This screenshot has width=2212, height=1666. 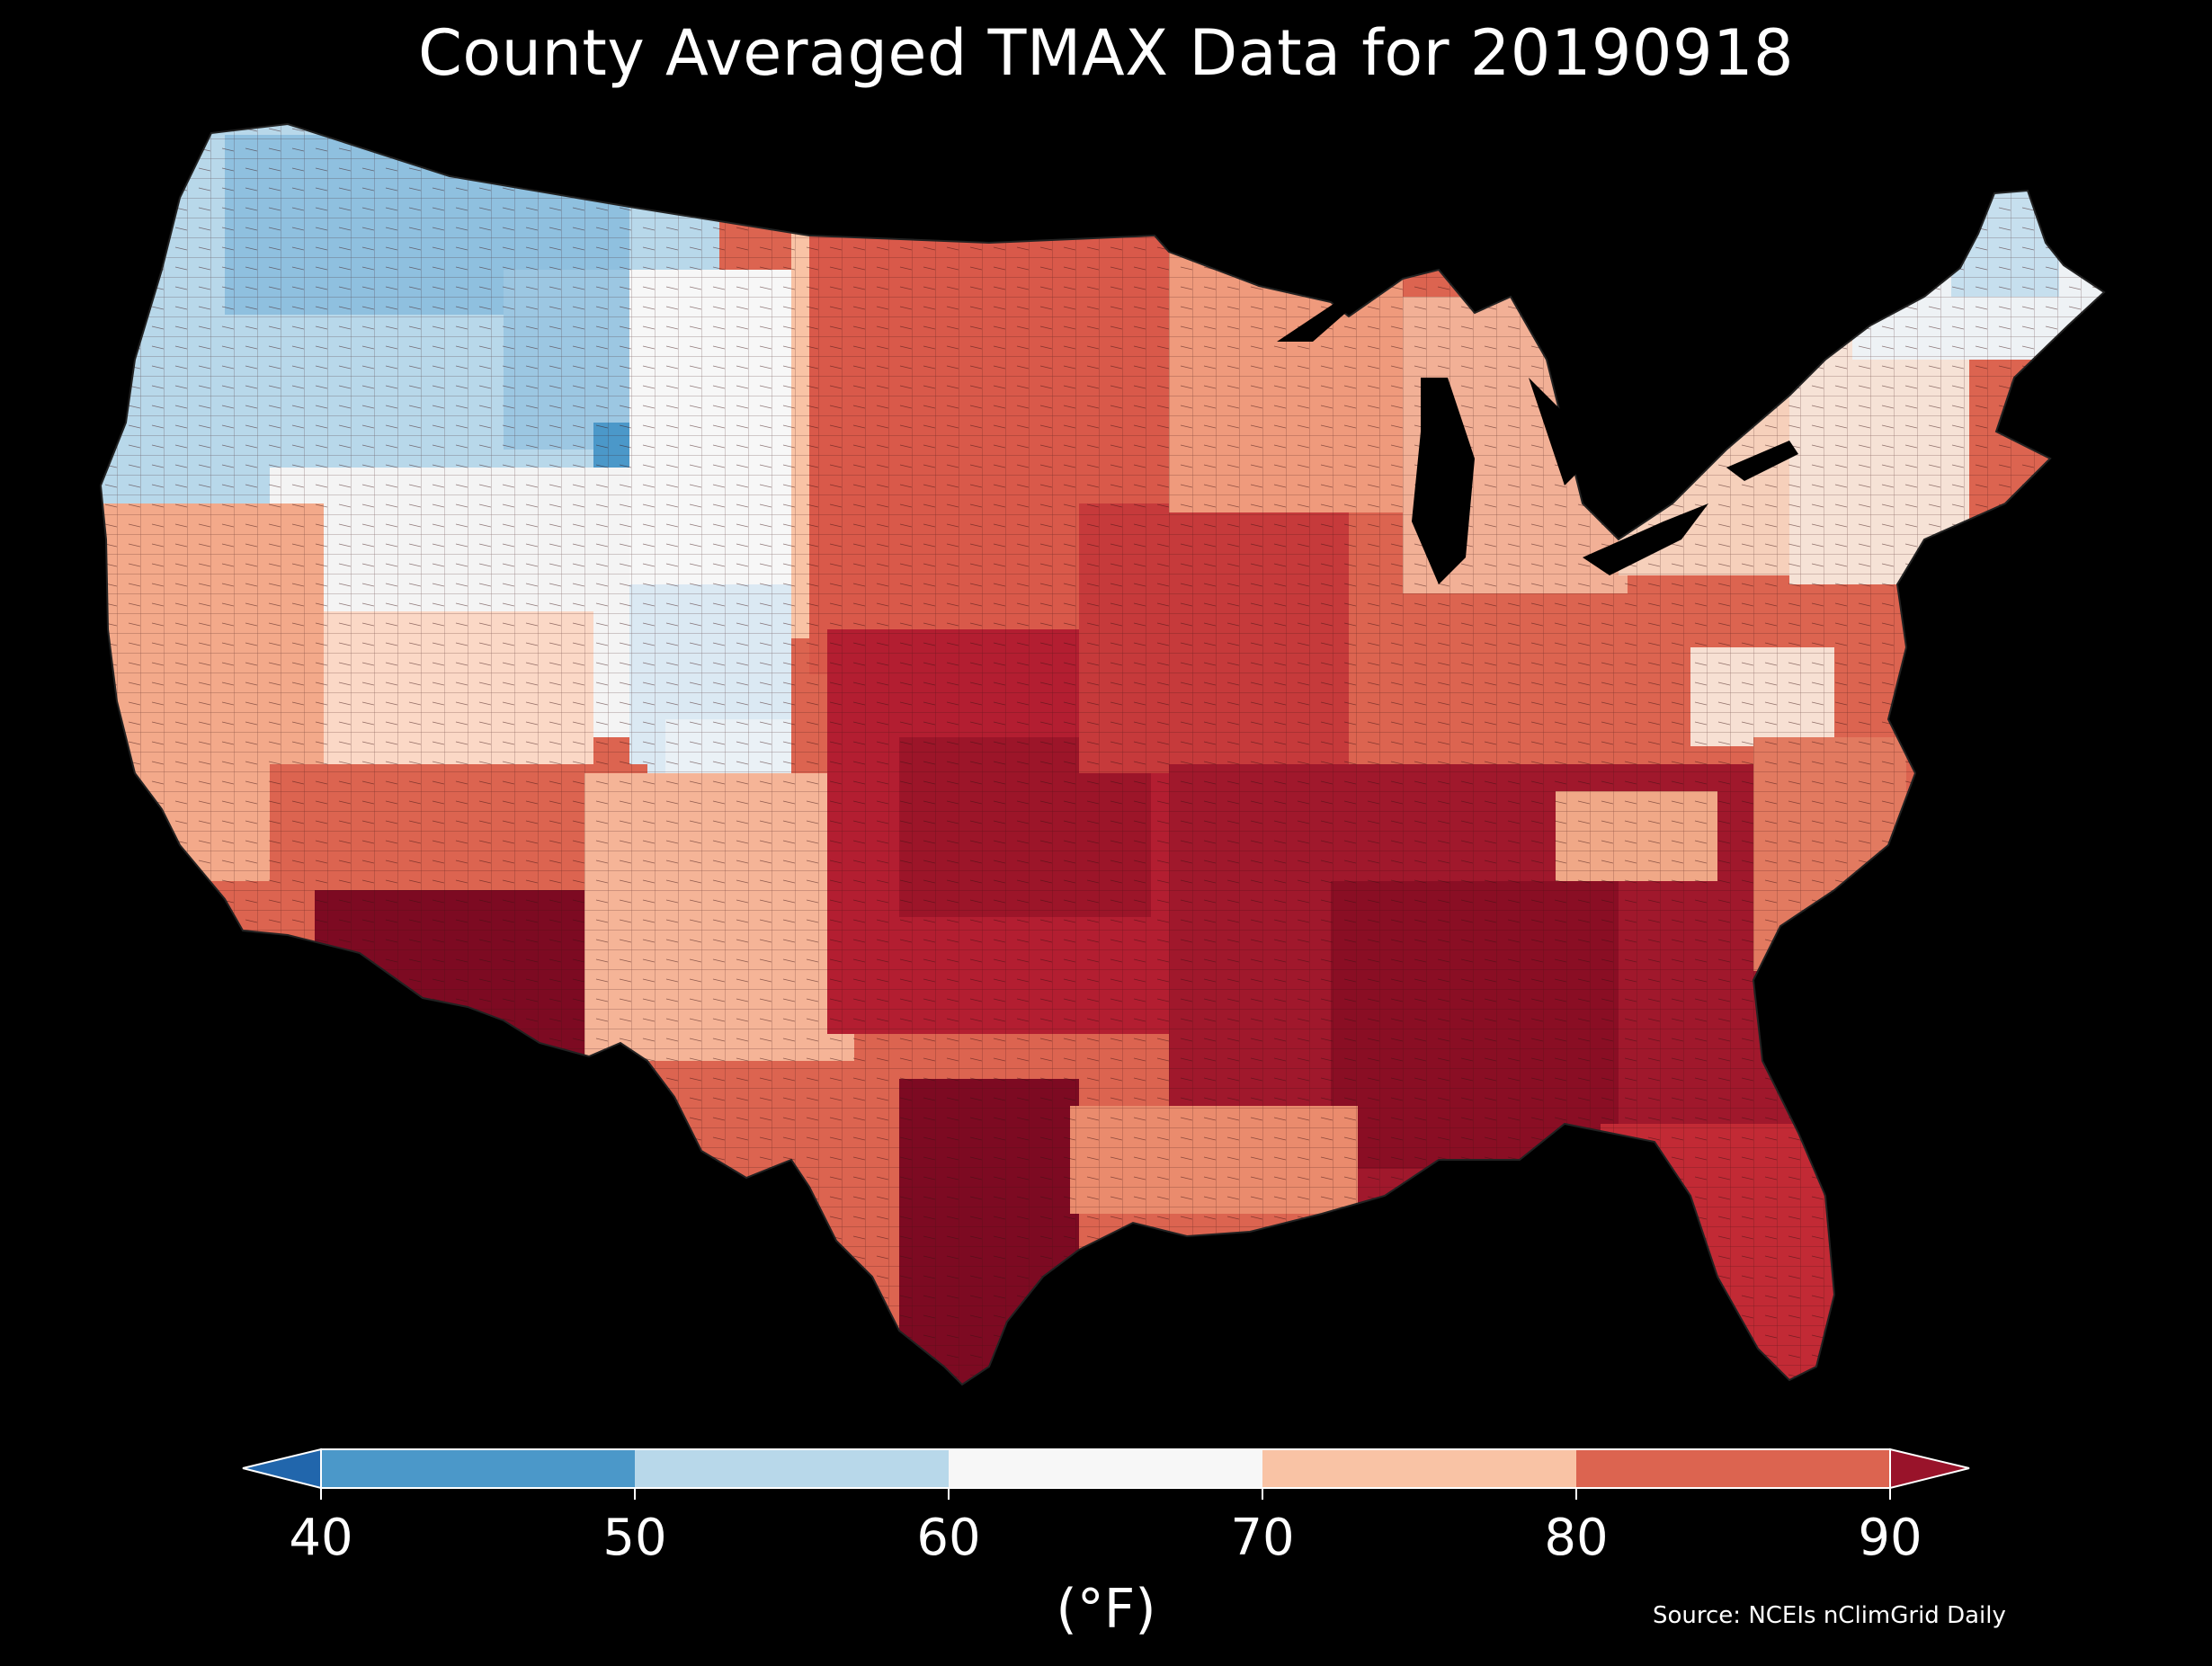 I want to click on colorbar-tick-80: 80, so click(x=1576, y=1538).